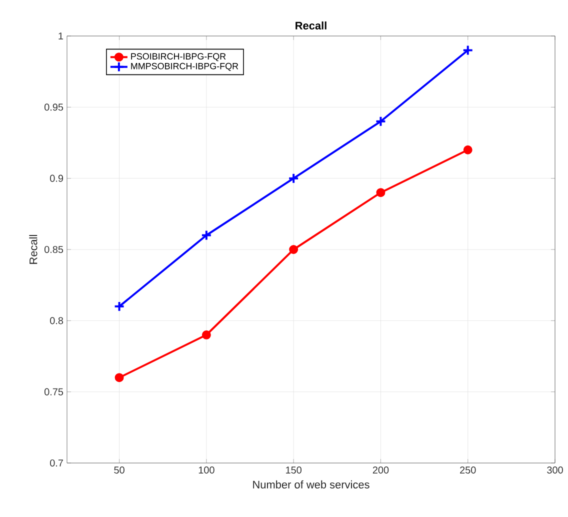 The width and height of the screenshot is (568, 517). What do you see at coordinates (178, 57) in the screenshot?
I see `legend-label: PSOIBIRCH-IBPG-FQR` at bounding box center [178, 57].